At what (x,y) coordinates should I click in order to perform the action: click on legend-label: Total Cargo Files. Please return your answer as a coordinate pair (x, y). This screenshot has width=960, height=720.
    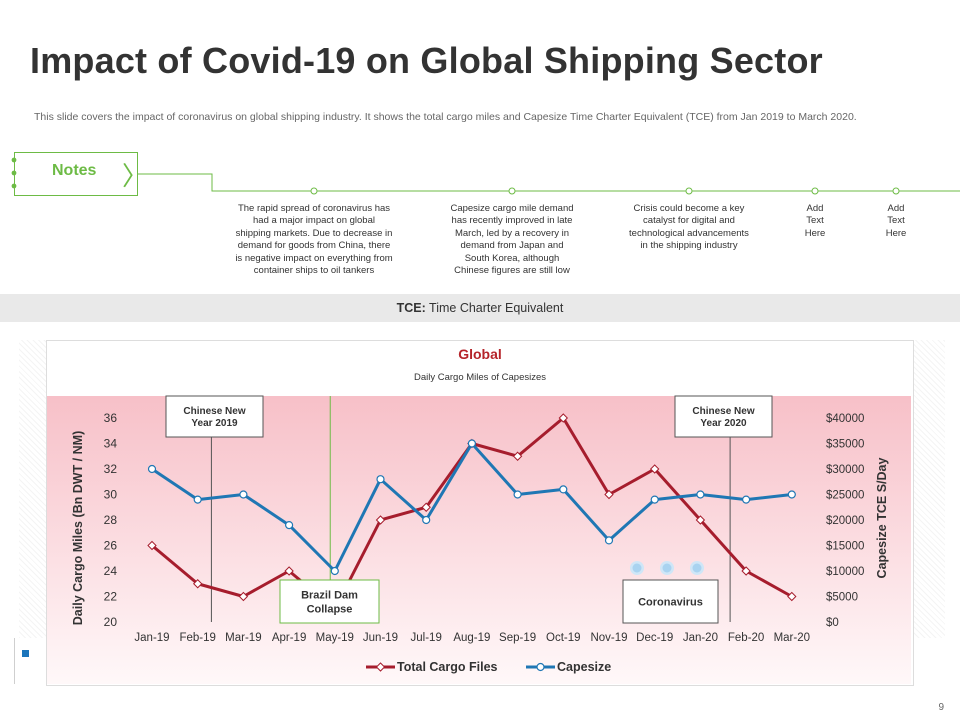
    Looking at the image, I should click on (447, 667).